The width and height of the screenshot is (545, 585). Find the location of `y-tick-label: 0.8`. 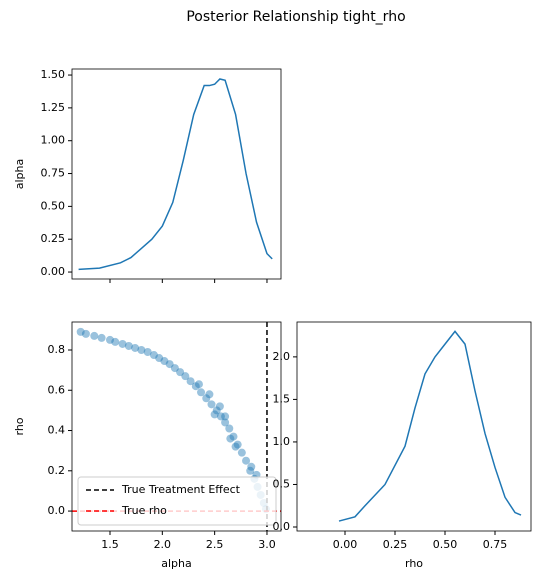

y-tick-label: 0.8 is located at coordinates (57, 349).